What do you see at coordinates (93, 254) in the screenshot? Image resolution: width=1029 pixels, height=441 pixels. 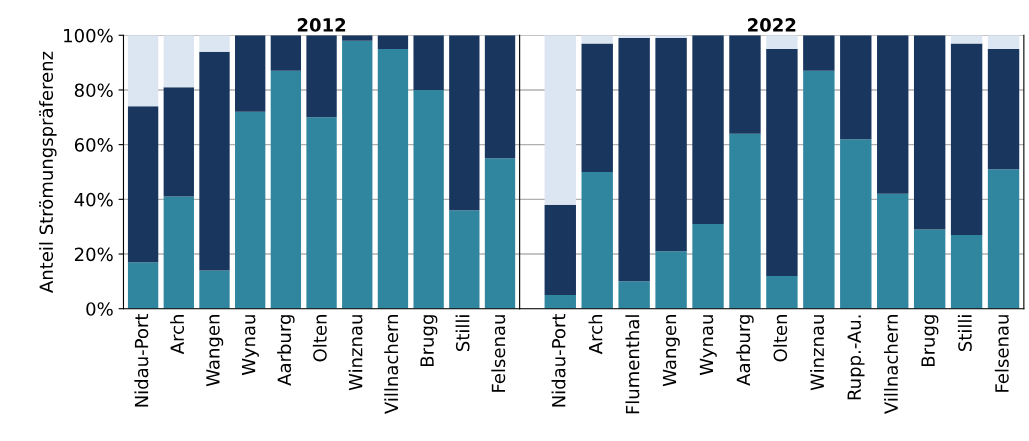 I see `y-tick-label: 20%` at bounding box center [93, 254].